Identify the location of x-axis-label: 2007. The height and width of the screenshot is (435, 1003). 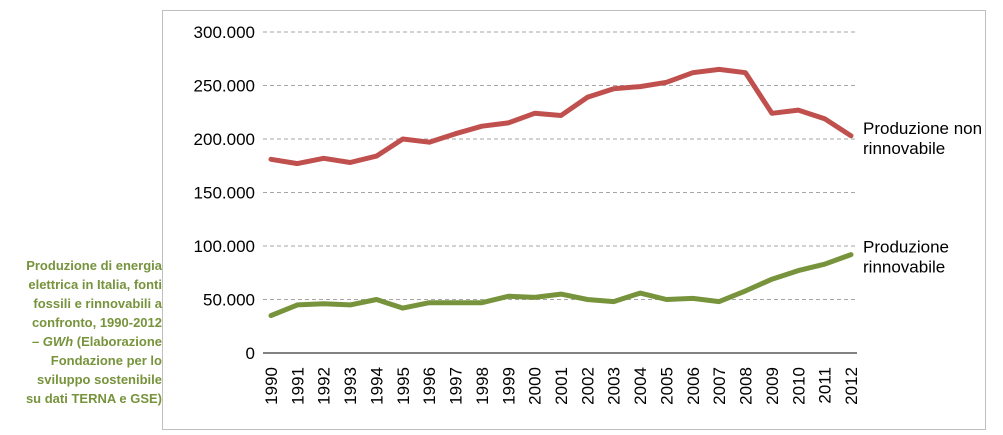
(719, 386).